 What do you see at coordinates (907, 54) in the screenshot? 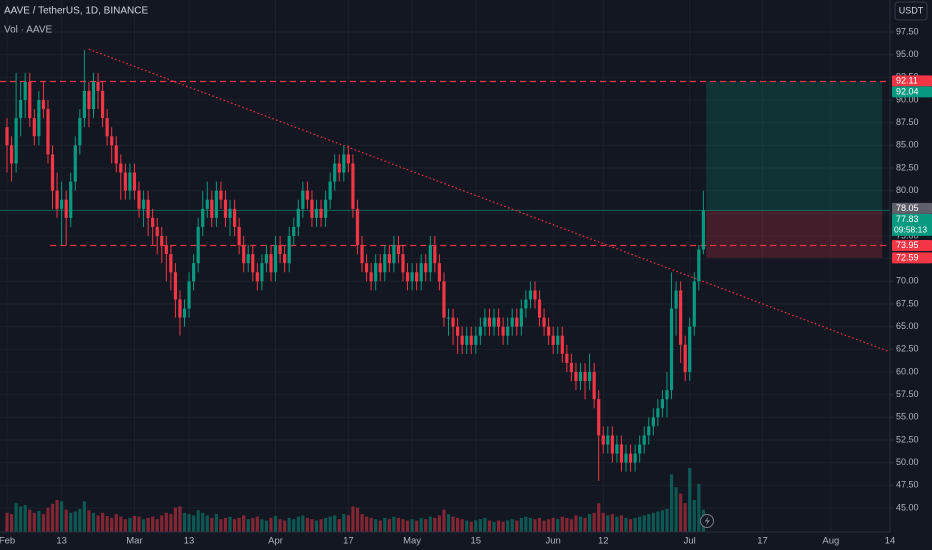
I see `y-tick-label: 95.00` at bounding box center [907, 54].